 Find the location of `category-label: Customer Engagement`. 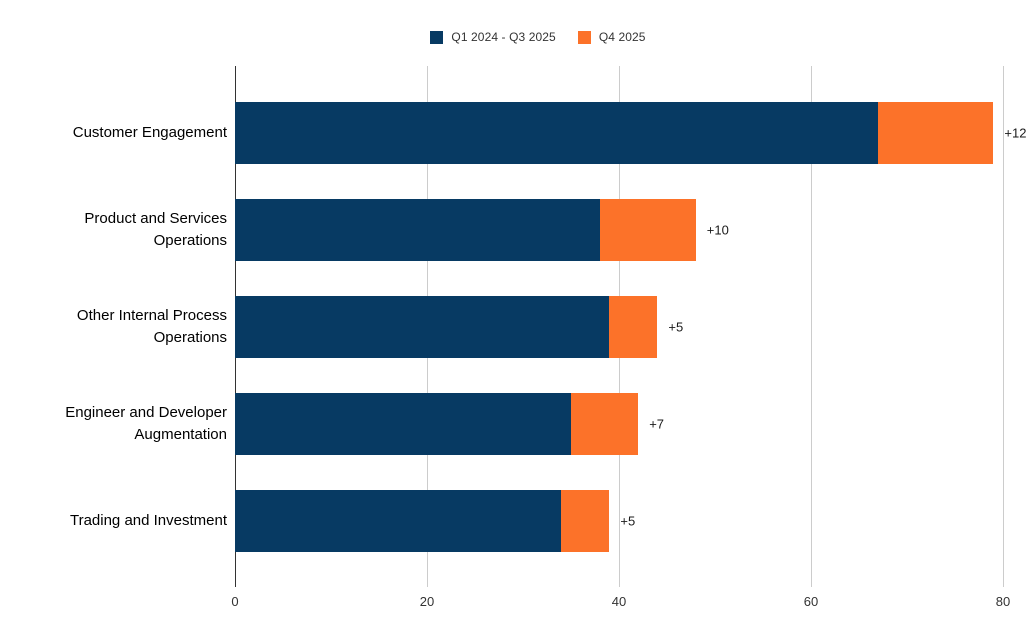

category-label: Customer Engagement is located at coordinates (149, 132).